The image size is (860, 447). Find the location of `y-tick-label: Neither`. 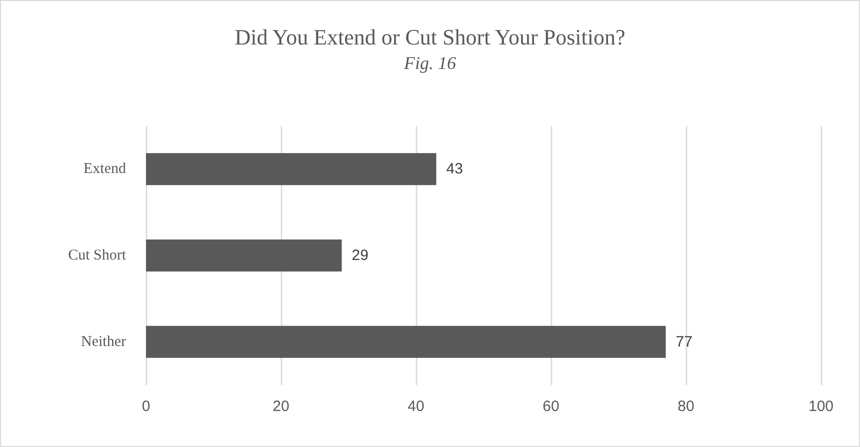

y-tick-label: Neither is located at coordinates (103, 342).